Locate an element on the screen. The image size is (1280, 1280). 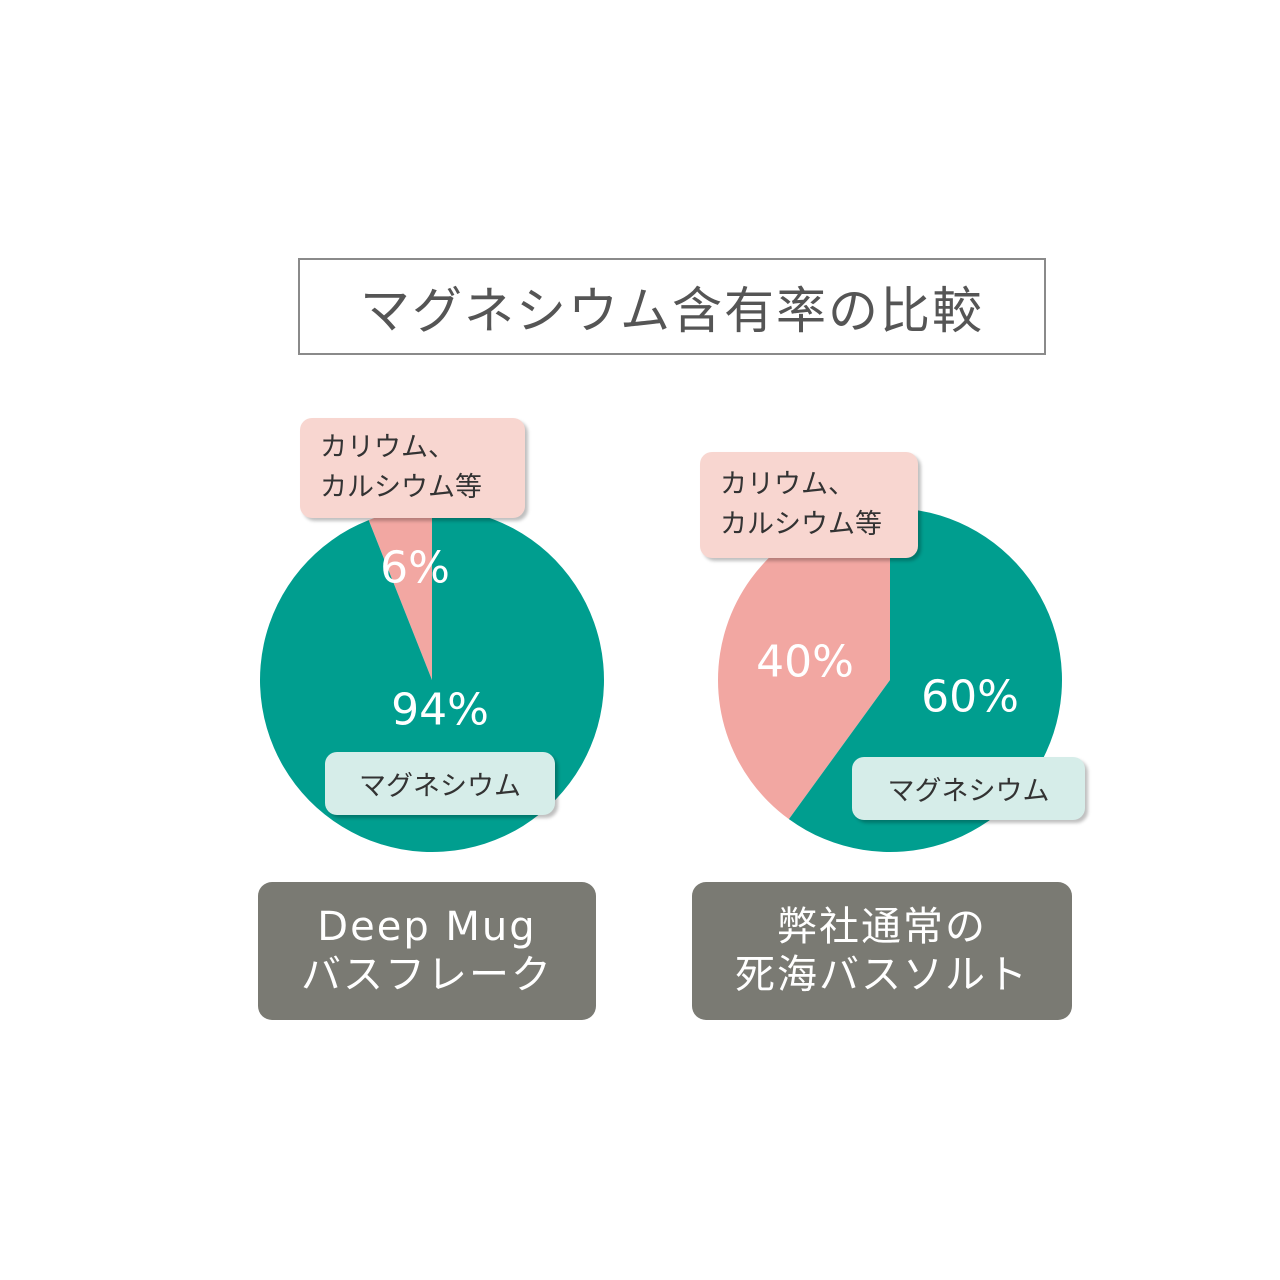
chart-caption: Deep Mug バスフレーク is located at coordinates (427, 951).